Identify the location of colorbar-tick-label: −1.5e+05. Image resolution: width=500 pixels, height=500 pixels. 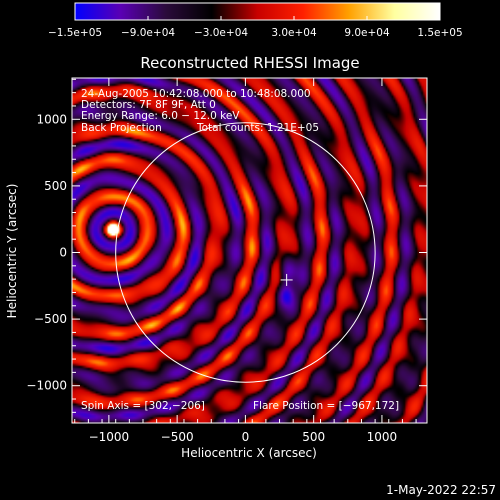
(75, 33).